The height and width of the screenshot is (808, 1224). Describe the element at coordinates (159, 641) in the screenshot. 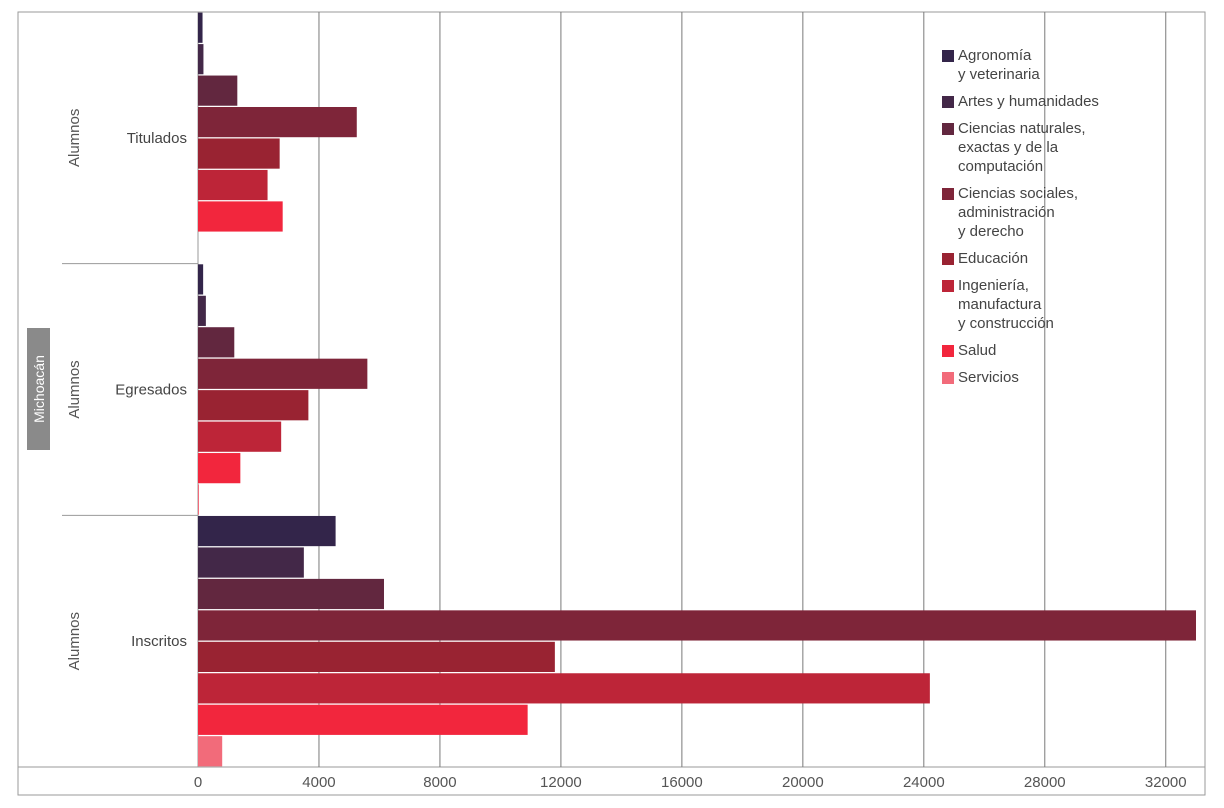

I see `category-label: Inscritos` at that location.